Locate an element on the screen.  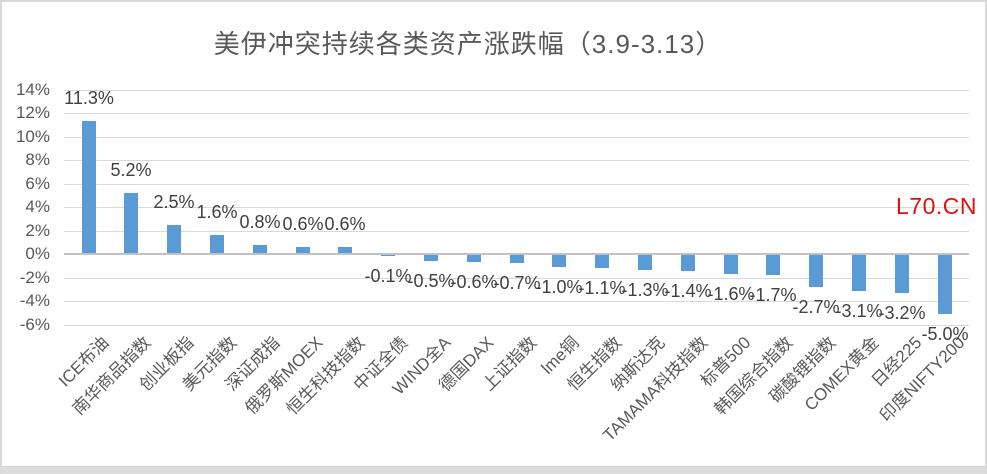
y-axis-tick-label: 8% is located at coordinates (37, 159).